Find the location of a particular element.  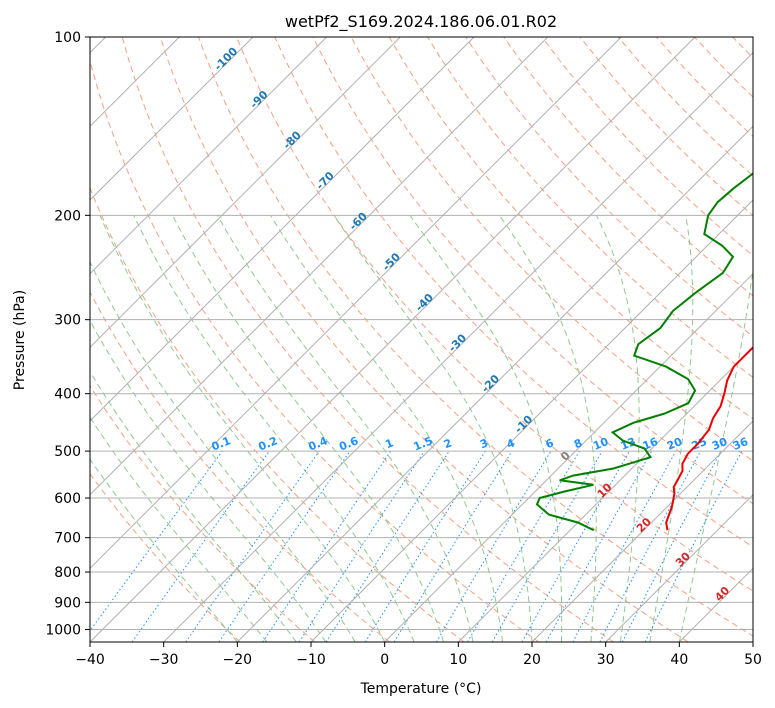

mixing-ratio-label: 16 is located at coordinates (650, 444).